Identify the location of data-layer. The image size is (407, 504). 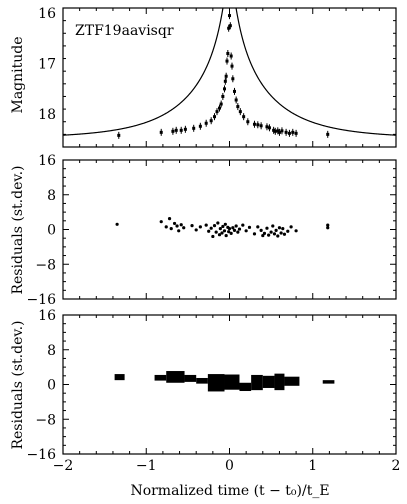
(222, 228).